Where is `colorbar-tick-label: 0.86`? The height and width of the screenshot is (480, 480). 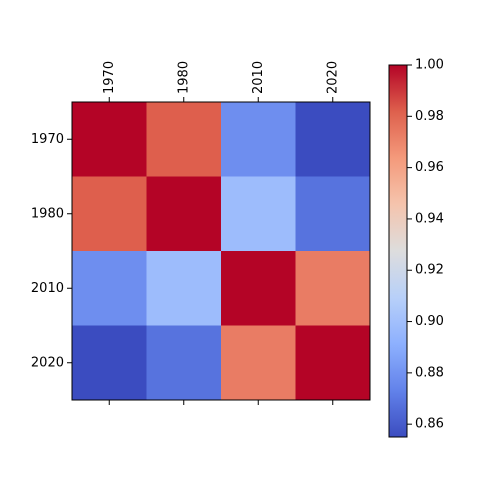 colorbar-tick-label: 0.86 is located at coordinates (429, 424).